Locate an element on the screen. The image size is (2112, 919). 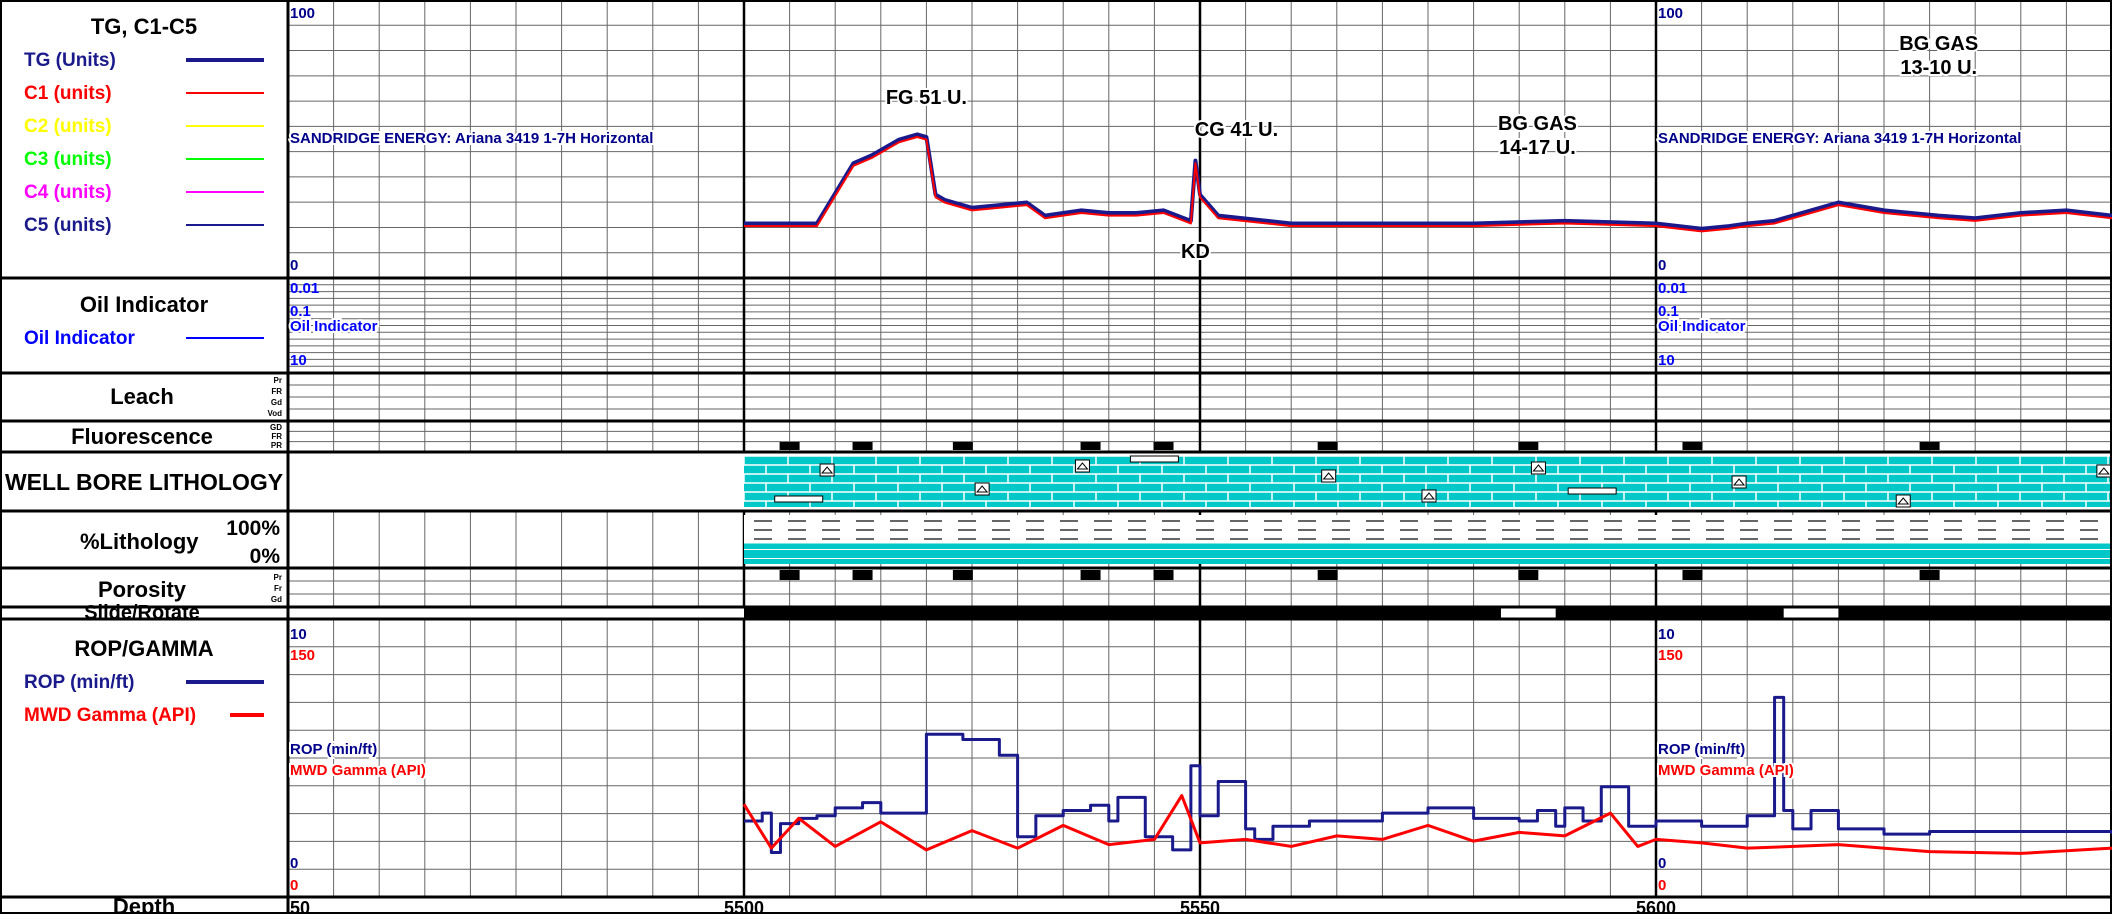
leach-code-label: Gd is located at coordinates (276, 402).